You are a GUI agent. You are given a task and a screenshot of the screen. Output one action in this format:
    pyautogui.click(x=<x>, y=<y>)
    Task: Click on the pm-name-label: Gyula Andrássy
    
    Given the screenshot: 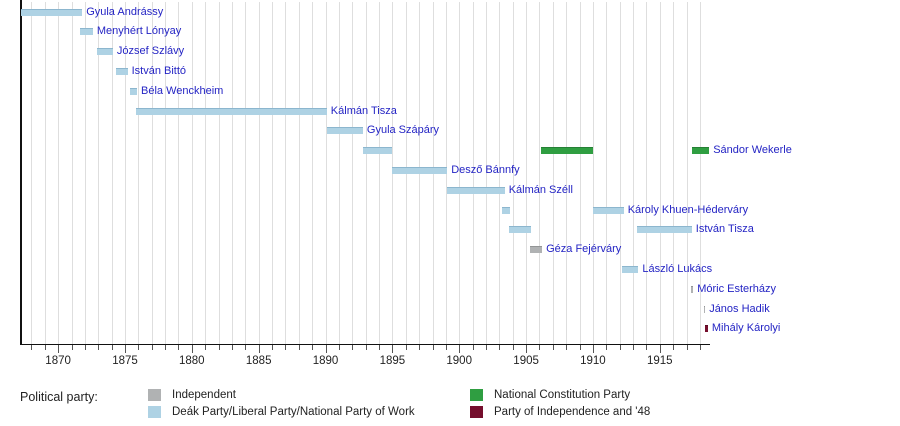 What is the action you would take?
    pyautogui.click(x=125, y=11)
    